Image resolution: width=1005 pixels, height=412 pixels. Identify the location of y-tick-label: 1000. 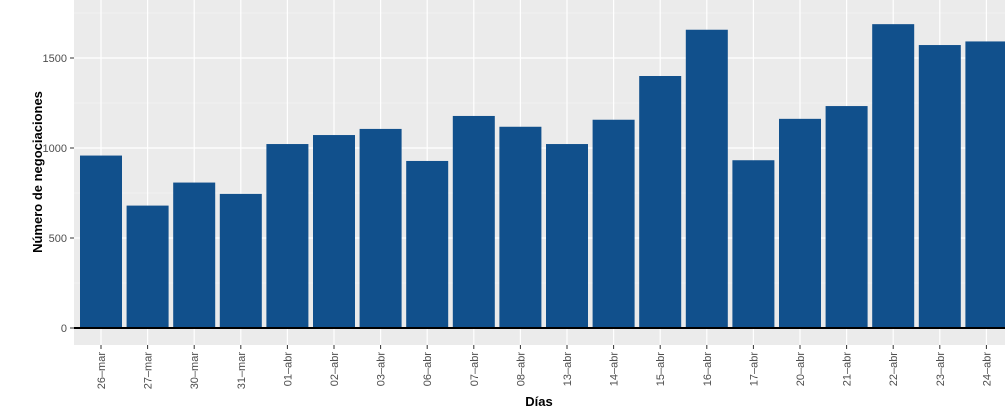
(55, 149).